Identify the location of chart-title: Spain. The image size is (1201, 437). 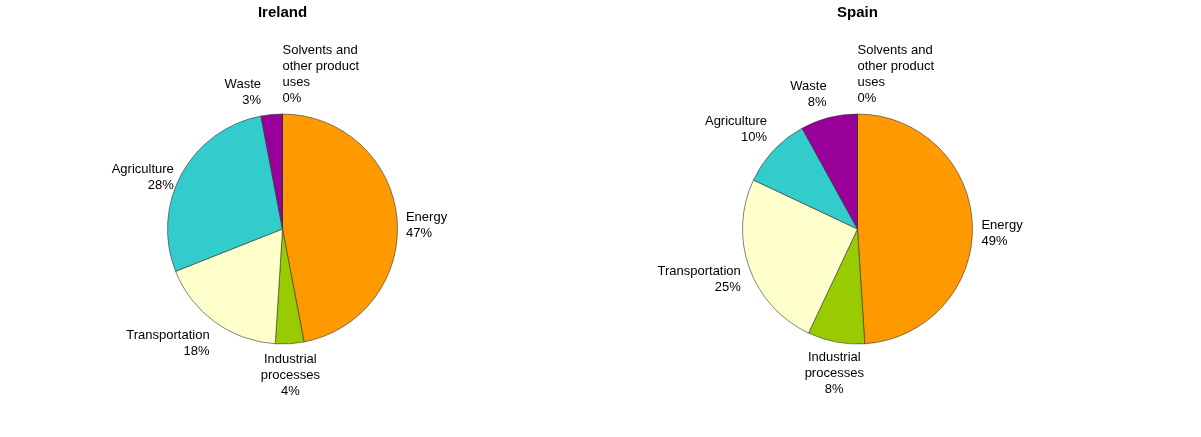
(857, 11).